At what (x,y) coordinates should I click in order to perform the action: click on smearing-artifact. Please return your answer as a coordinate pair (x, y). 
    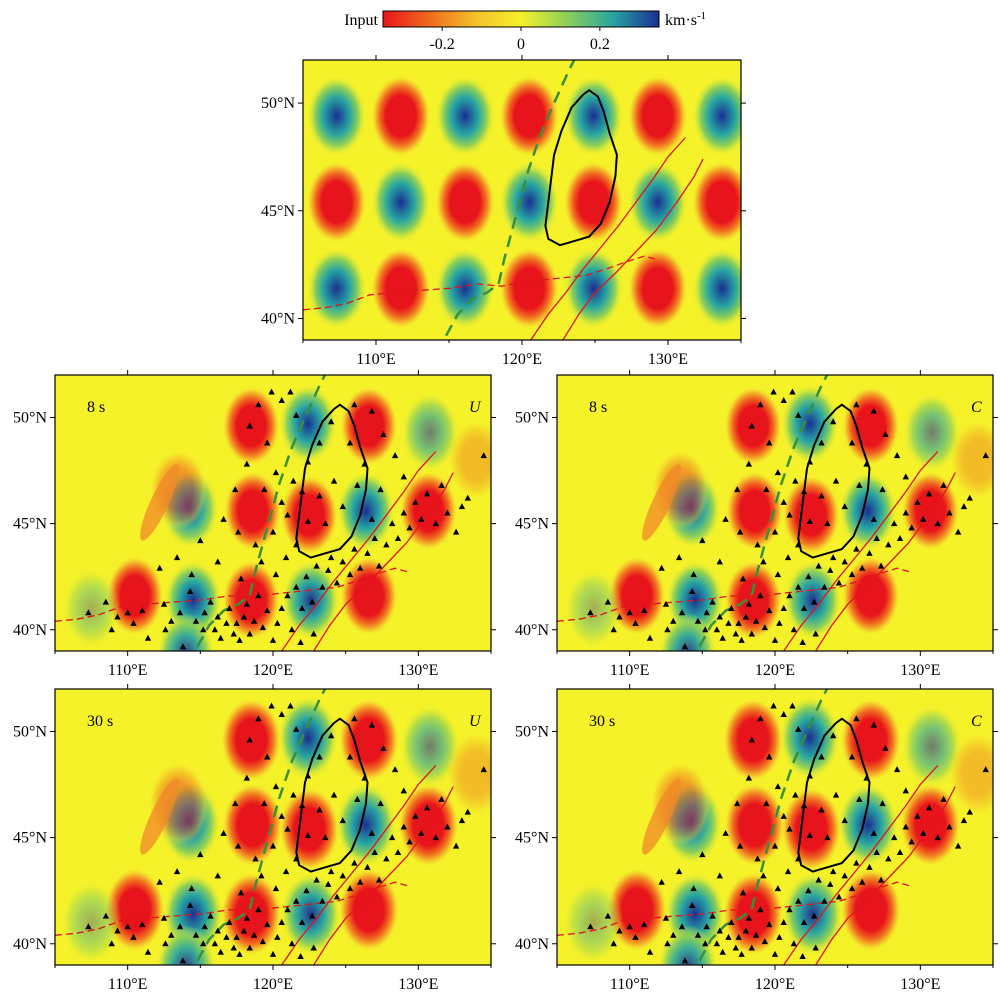
    Looking at the image, I should click on (160, 502).